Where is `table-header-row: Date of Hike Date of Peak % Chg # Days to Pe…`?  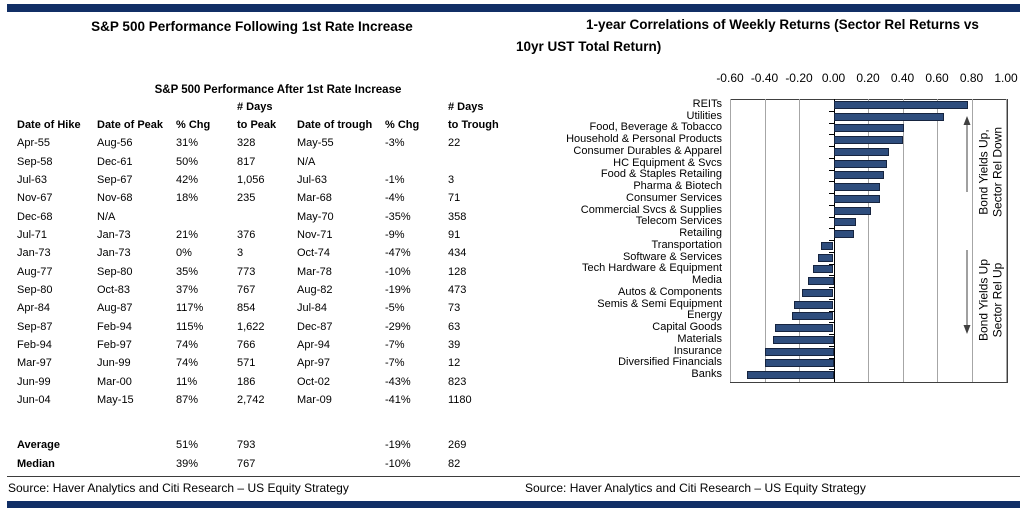
table-header-row: Date of Hike Date of Peak % Chg # Days to Pe… is located at coordinates (262, 115).